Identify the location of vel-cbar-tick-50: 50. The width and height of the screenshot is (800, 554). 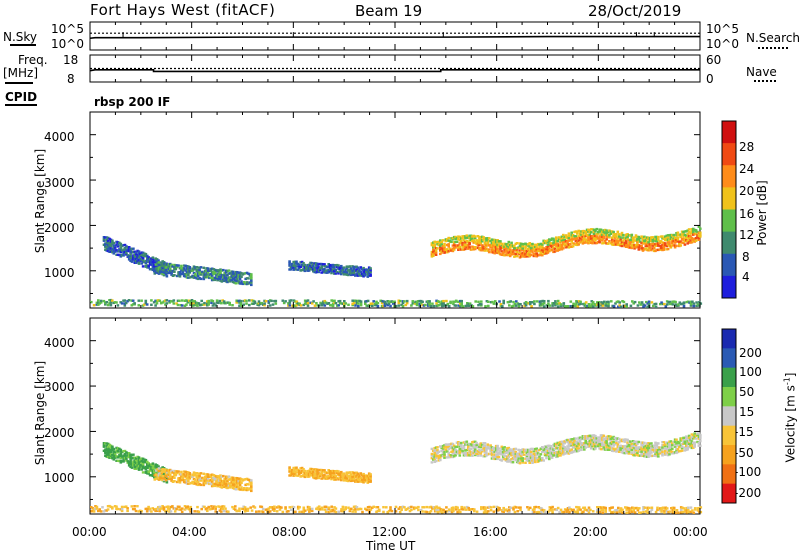
(747, 392).